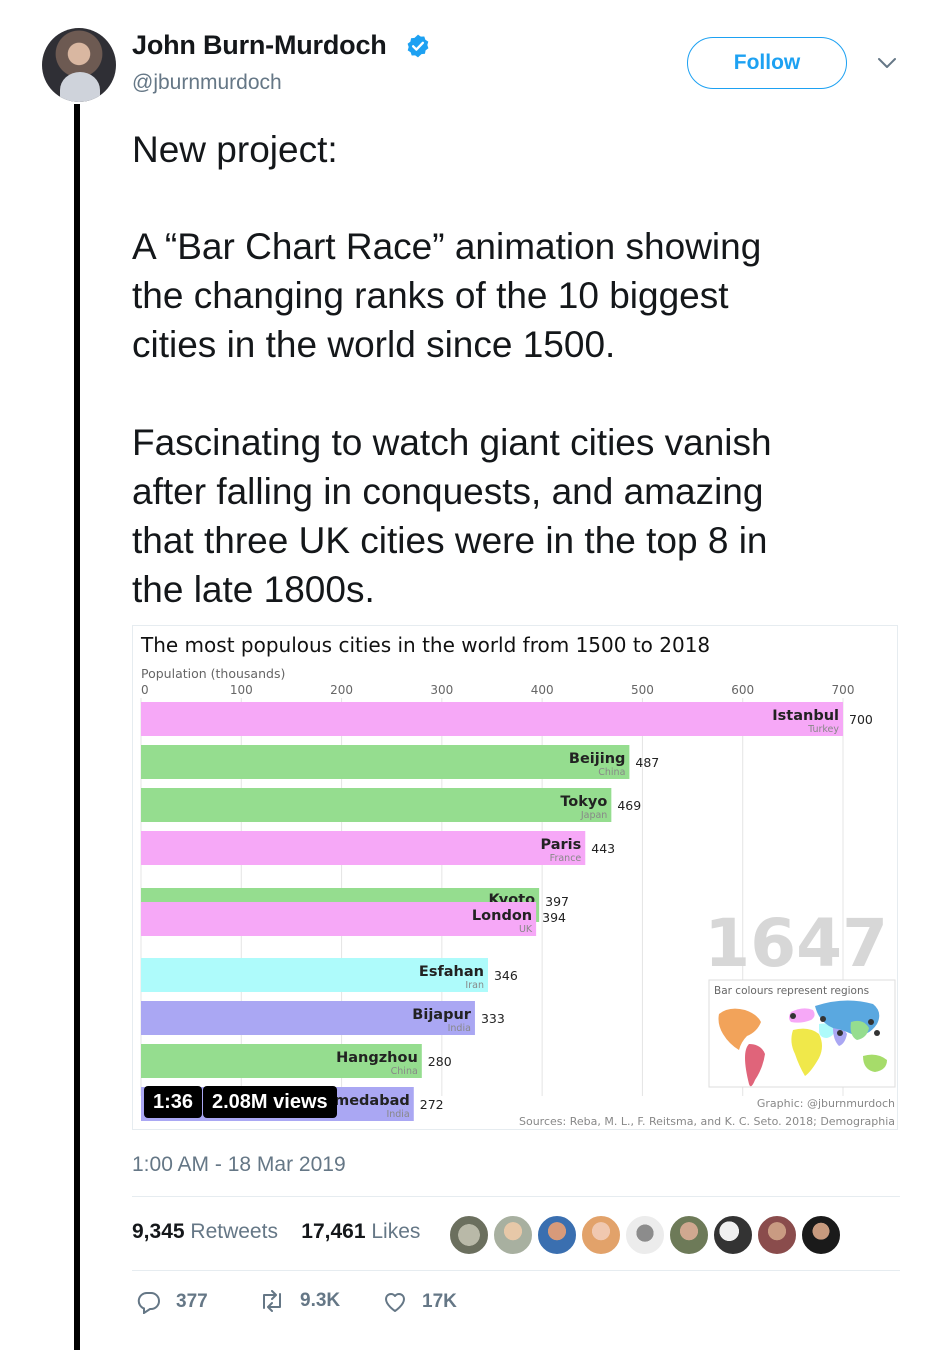 The width and height of the screenshot is (943, 1350). I want to click on like-button: 17K, so click(419, 1302).